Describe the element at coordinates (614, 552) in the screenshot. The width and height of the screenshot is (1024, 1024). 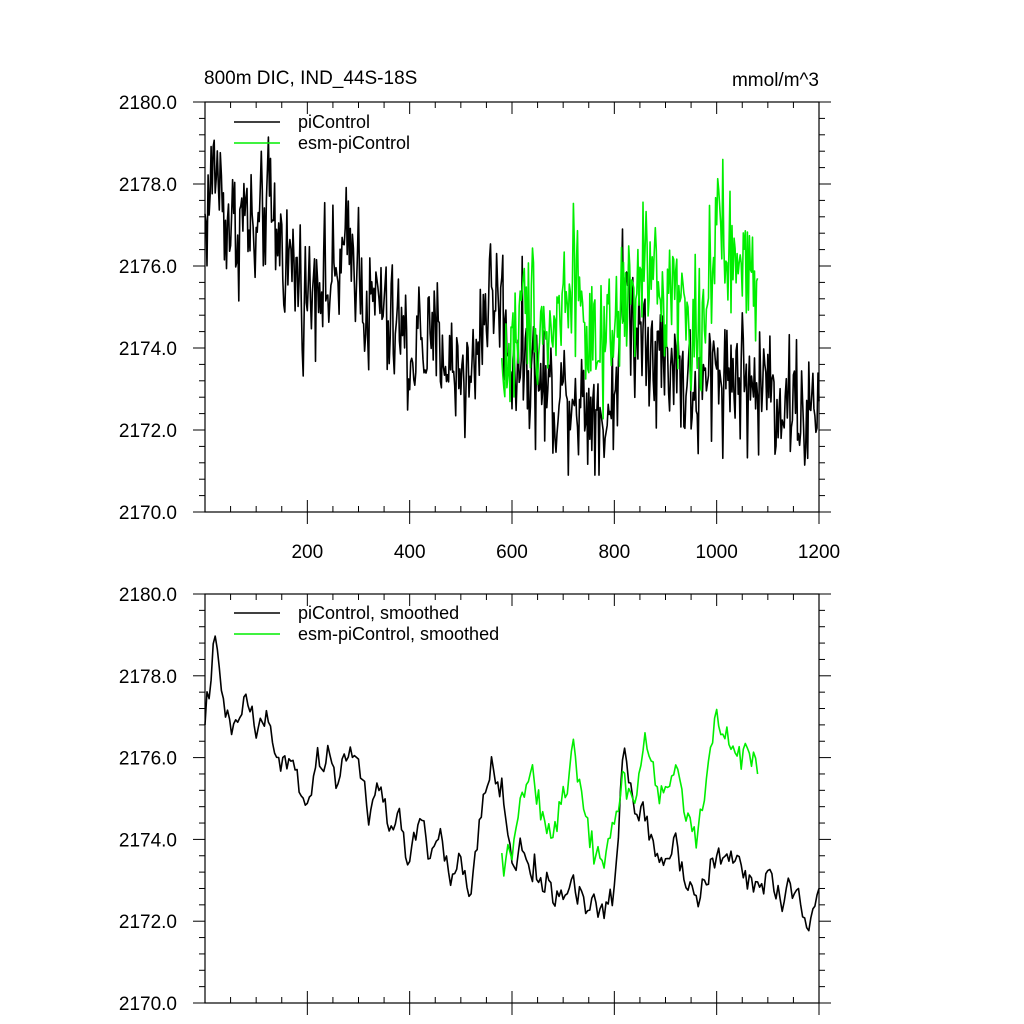
I see `x-tick-label: 800` at that location.